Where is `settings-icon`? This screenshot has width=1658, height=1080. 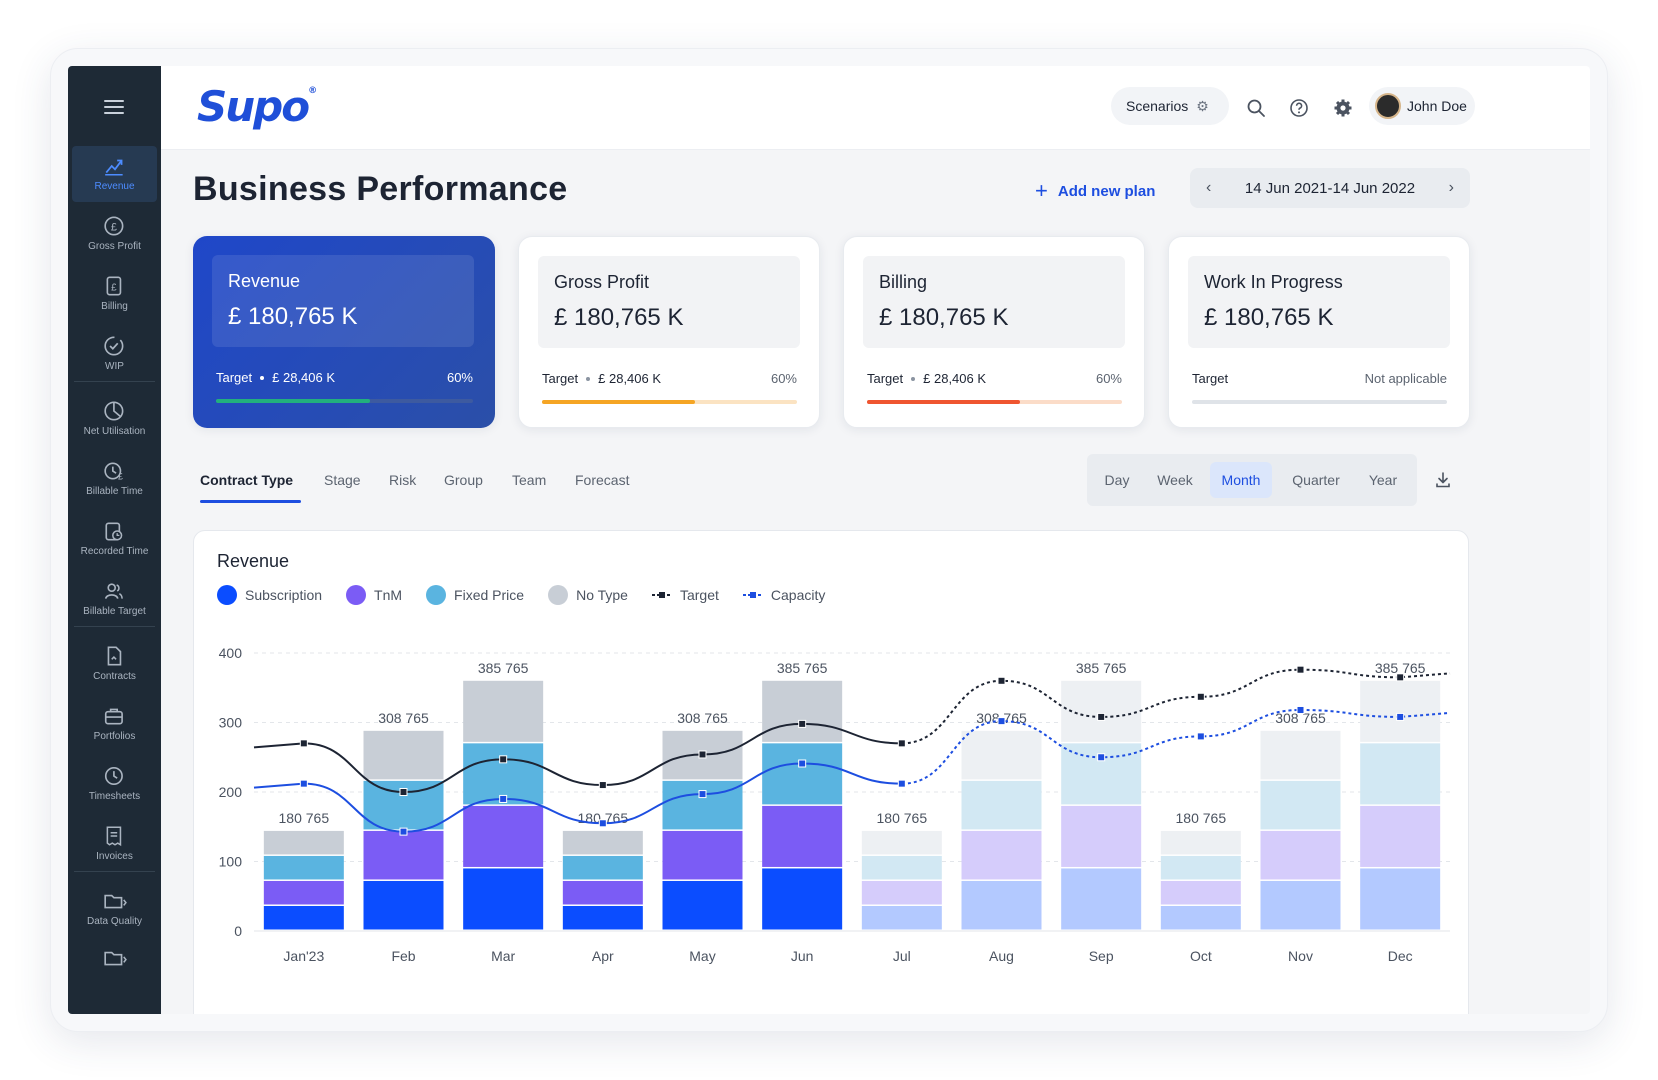
settings-icon is located at coordinates (1343, 108).